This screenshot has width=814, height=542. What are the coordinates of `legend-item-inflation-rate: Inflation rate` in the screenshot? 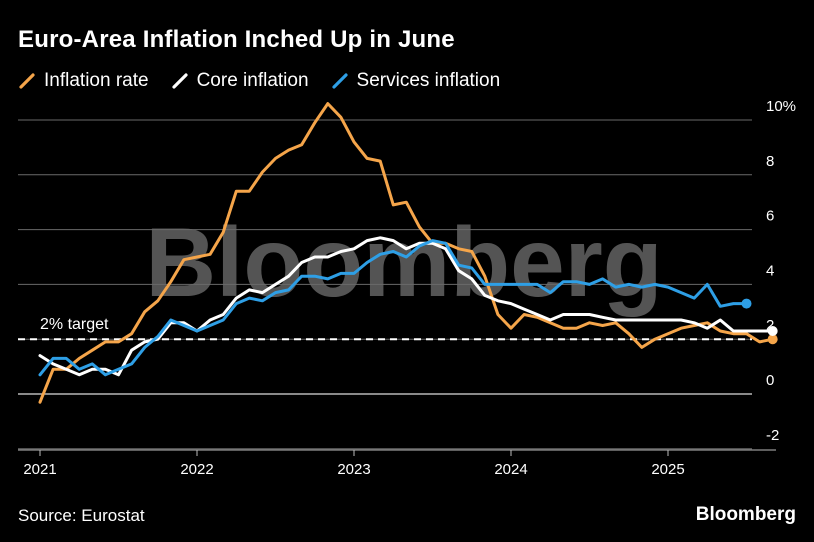 It's located at (83, 81).